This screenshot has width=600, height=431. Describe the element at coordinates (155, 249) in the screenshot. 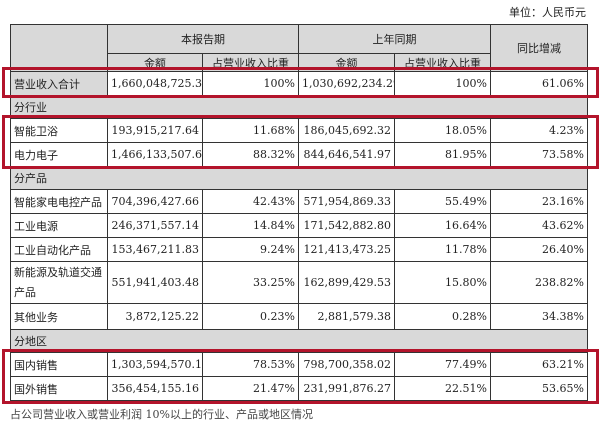

I see `cur-amt-cell: 153,467,211.83` at that location.